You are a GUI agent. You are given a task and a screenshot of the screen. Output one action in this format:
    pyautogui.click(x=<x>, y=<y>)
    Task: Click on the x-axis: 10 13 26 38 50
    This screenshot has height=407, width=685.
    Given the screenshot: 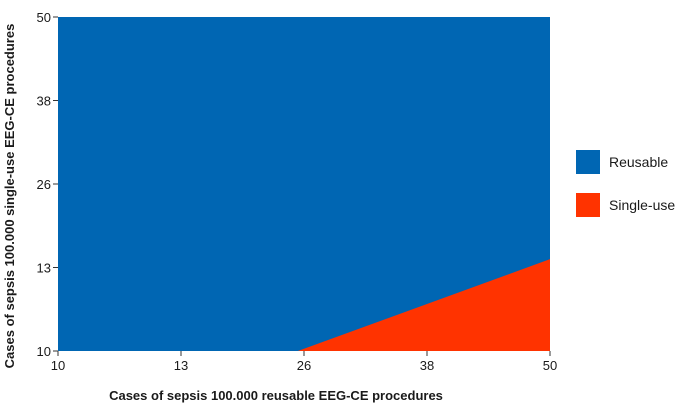 What is the action you would take?
    pyautogui.click(x=304, y=362)
    